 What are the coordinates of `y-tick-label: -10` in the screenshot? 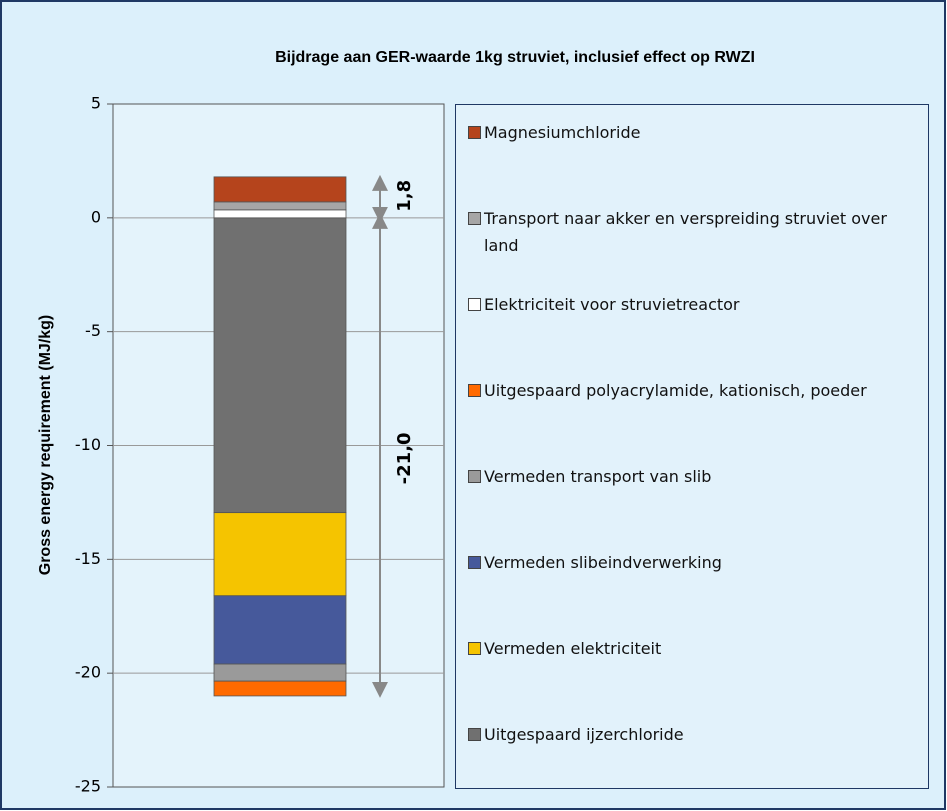 It's located at (88, 444).